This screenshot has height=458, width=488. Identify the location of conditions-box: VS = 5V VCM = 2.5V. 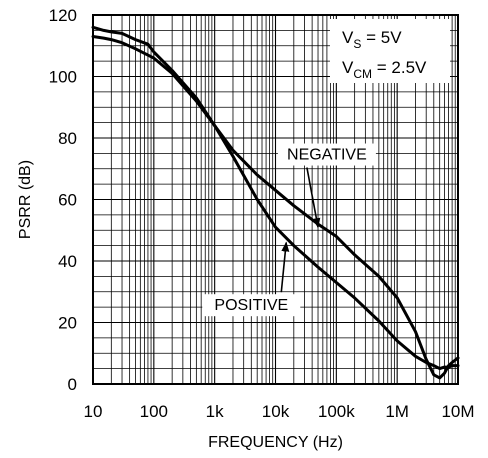
(390, 51).